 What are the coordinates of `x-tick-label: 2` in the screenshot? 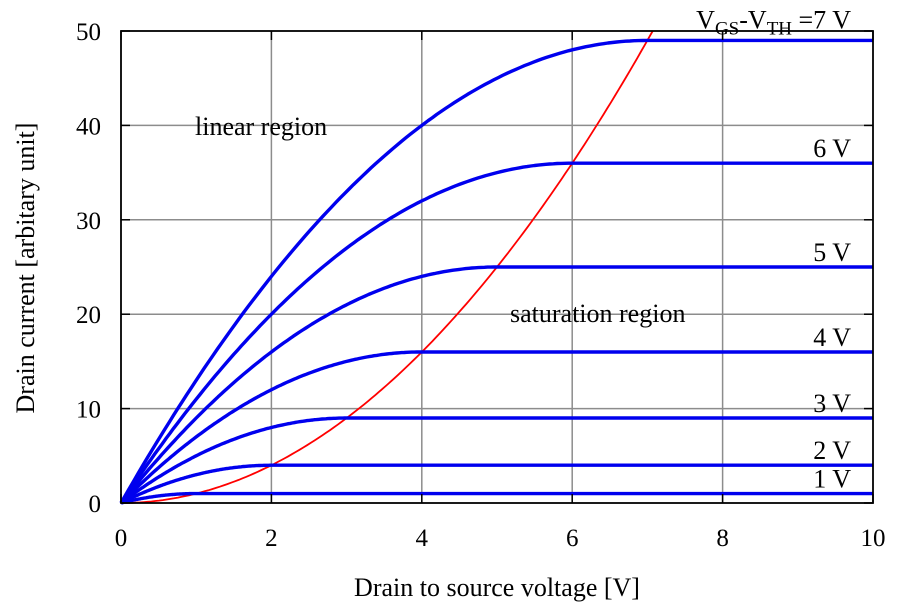 It's located at (271, 538).